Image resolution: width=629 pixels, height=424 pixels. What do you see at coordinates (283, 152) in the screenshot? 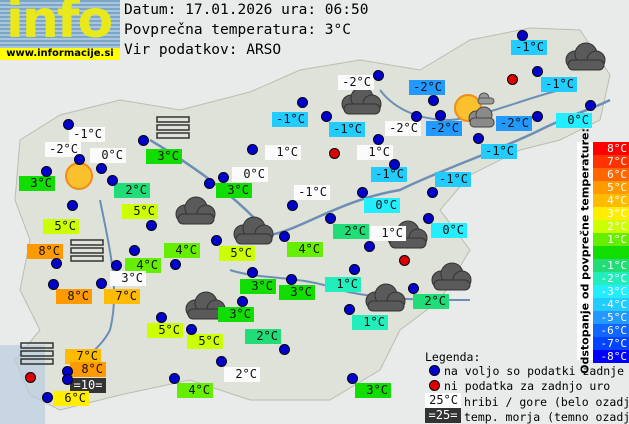
I see `mountain-temperature-label: 1°C` at bounding box center [283, 152].